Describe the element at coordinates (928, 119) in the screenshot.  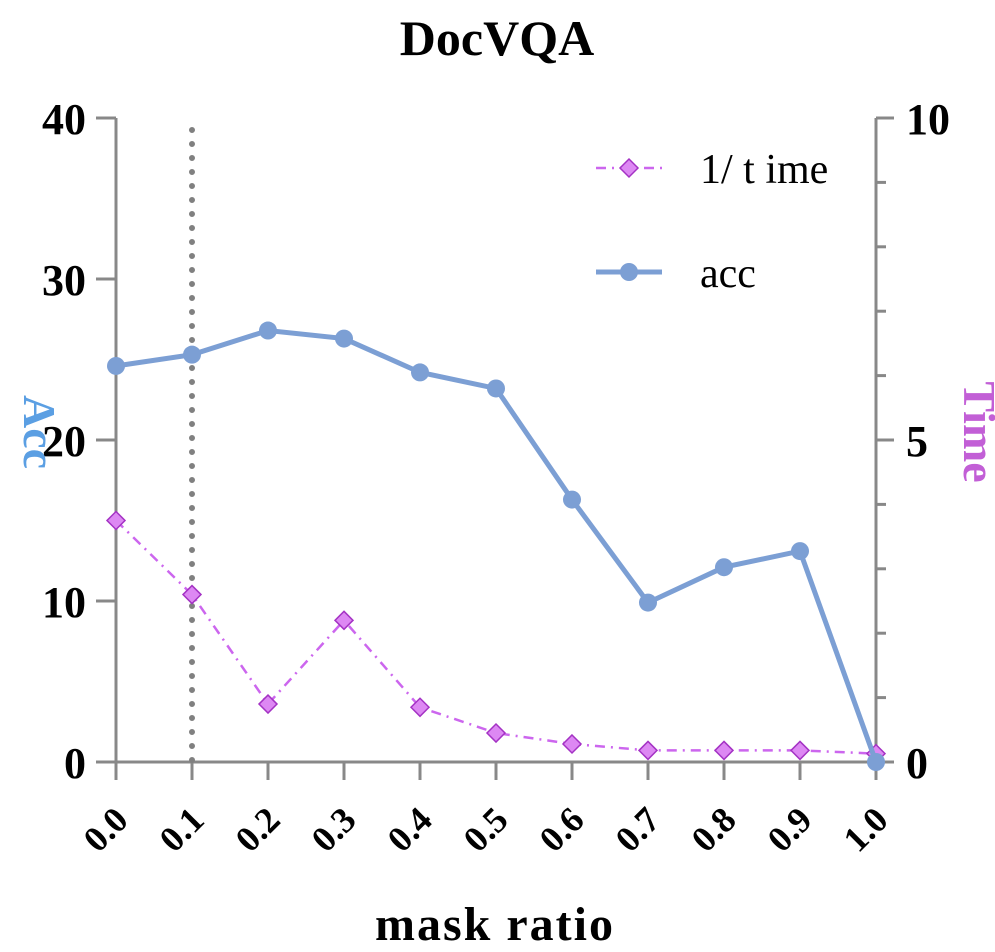
I see `y-right-tick-label-2: 10` at that location.